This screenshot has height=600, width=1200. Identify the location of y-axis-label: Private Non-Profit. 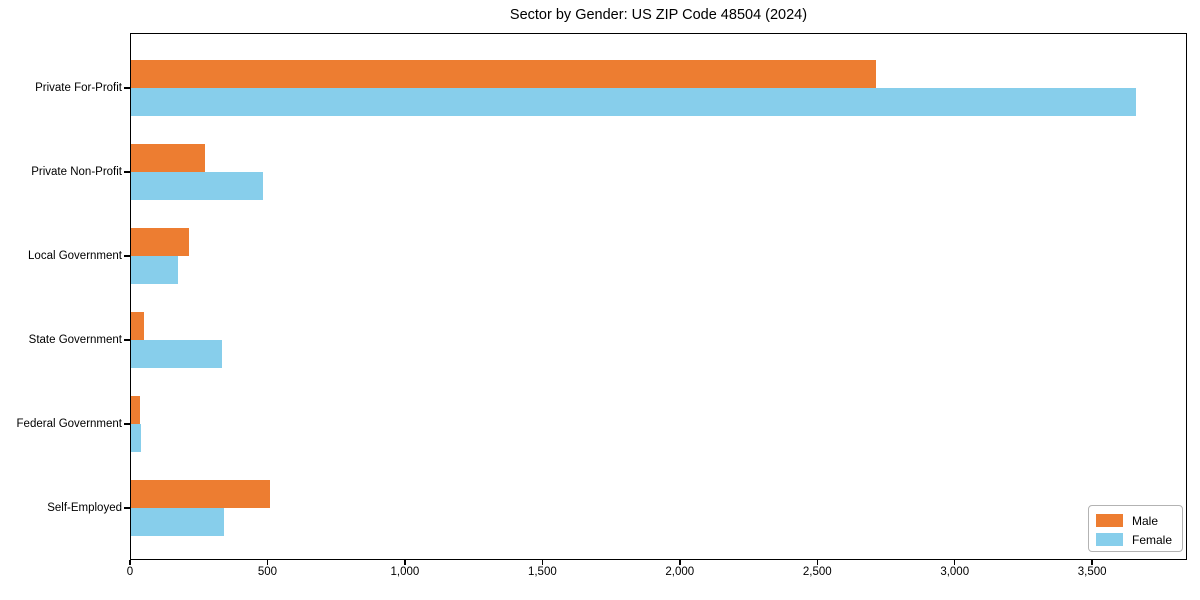
(76, 172).